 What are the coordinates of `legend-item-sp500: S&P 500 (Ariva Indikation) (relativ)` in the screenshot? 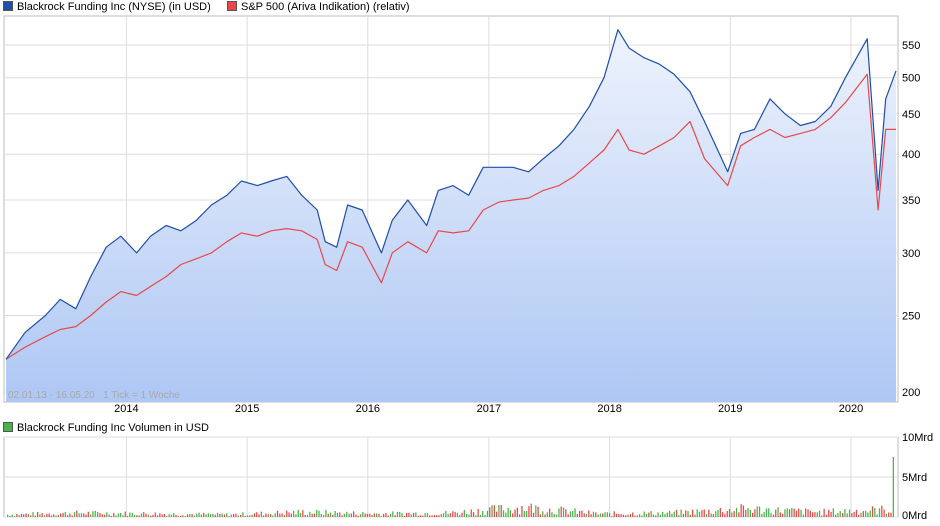 It's located at (318, 7).